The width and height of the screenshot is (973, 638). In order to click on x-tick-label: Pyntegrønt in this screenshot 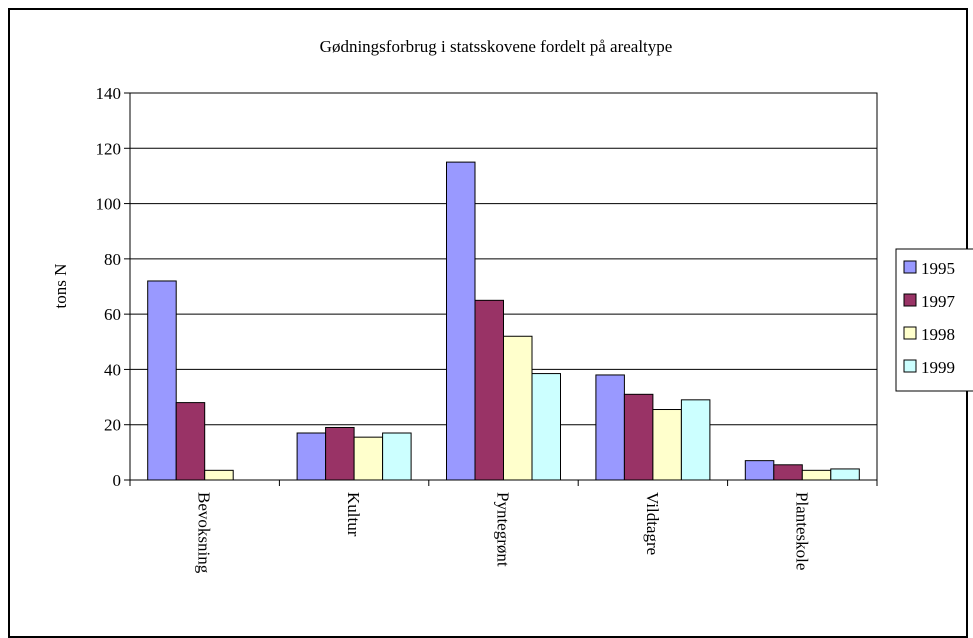, I will do `click(503, 529)`.